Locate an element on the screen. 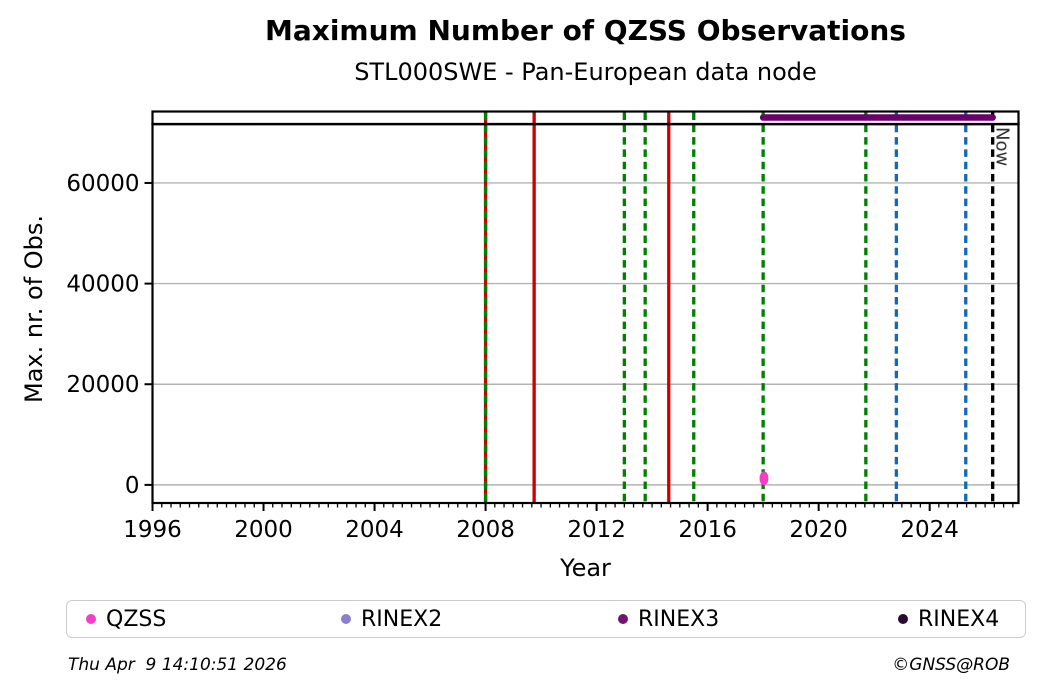 This screenshot has height=699, width=1040. y-tick-label-20000: 20000 is located at coordinates (102, 385).